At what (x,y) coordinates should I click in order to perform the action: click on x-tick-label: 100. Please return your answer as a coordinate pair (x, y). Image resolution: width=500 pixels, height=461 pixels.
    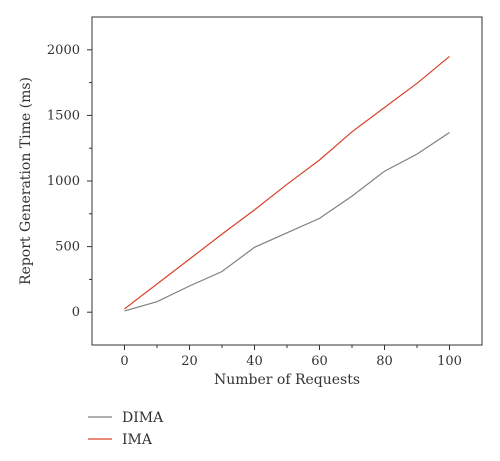
    Looking at the image, I should click on (449, 361).